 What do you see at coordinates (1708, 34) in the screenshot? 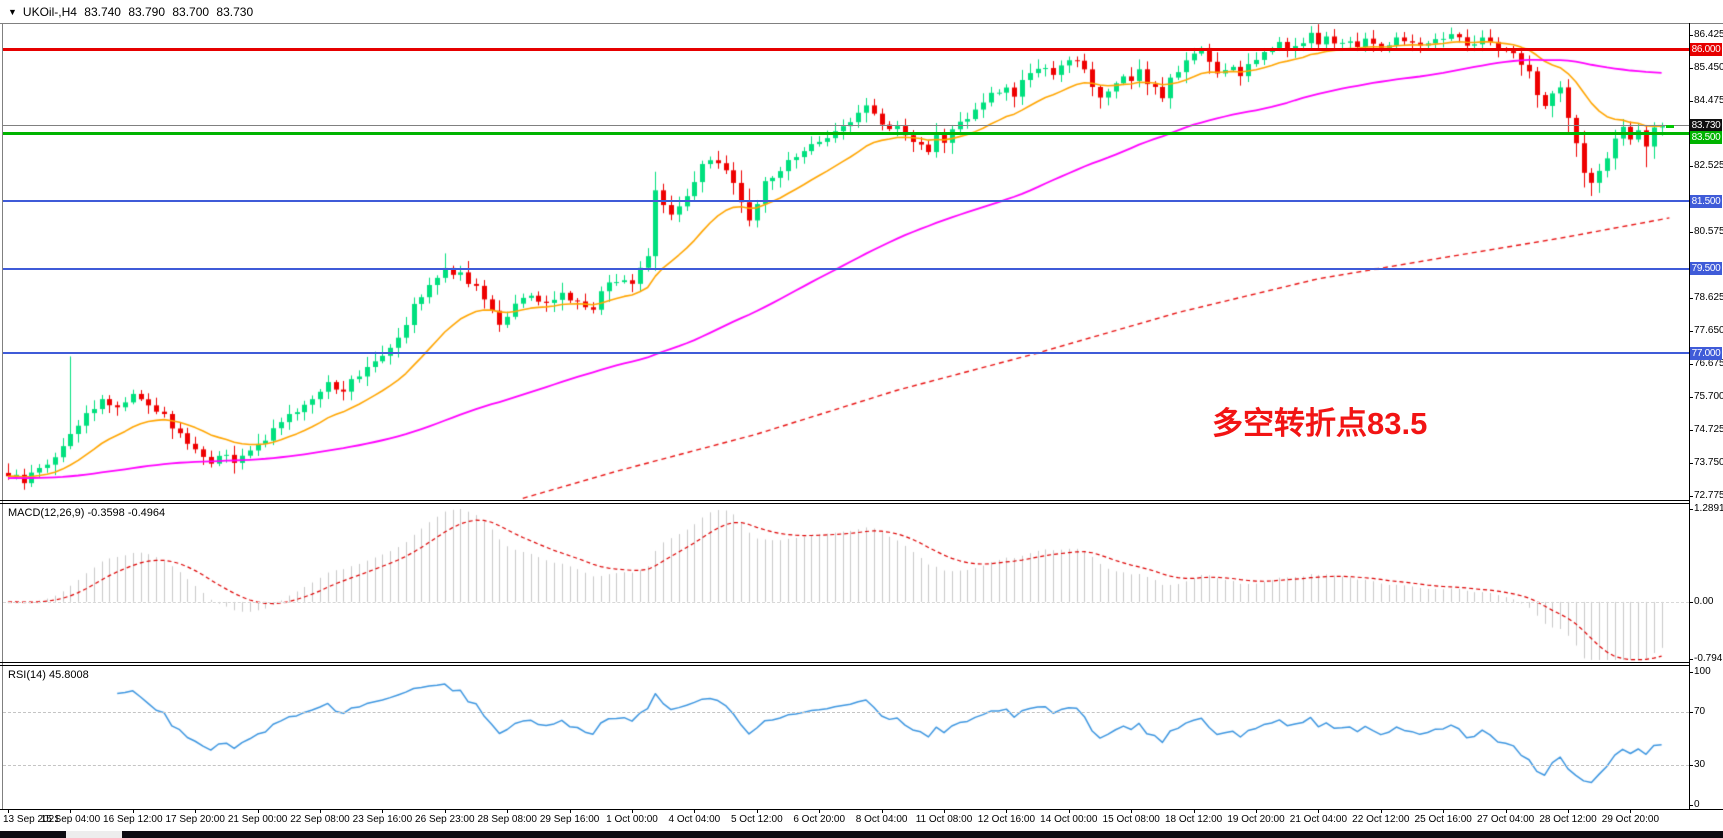
I see `price-axis-label: 86.425` at bounding box center [1708, 34].